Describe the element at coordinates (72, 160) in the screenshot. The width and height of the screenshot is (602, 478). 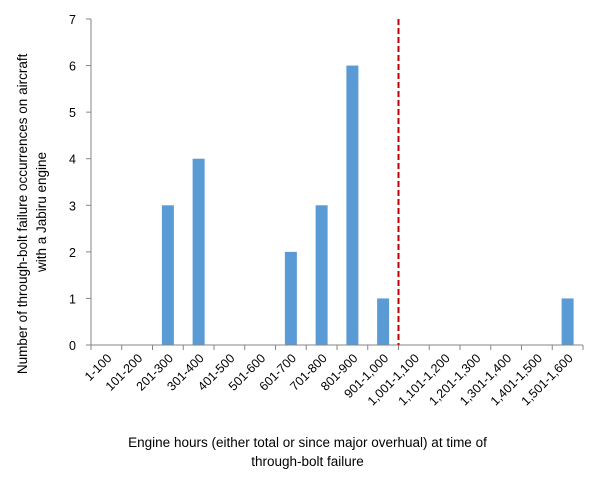
I see `y-tick-label: 4` at that location.